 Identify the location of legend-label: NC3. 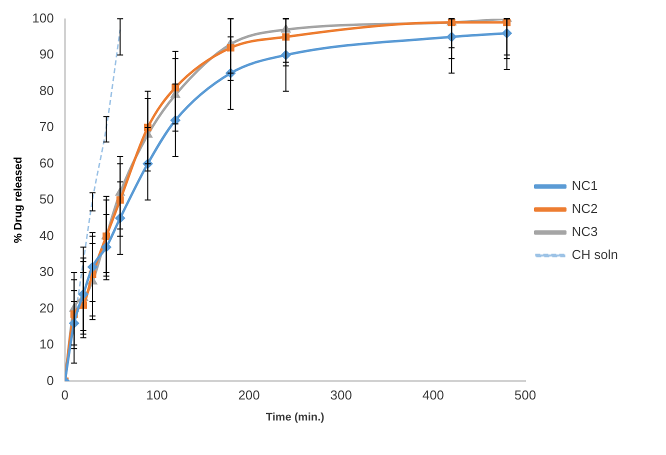
(585, 232).